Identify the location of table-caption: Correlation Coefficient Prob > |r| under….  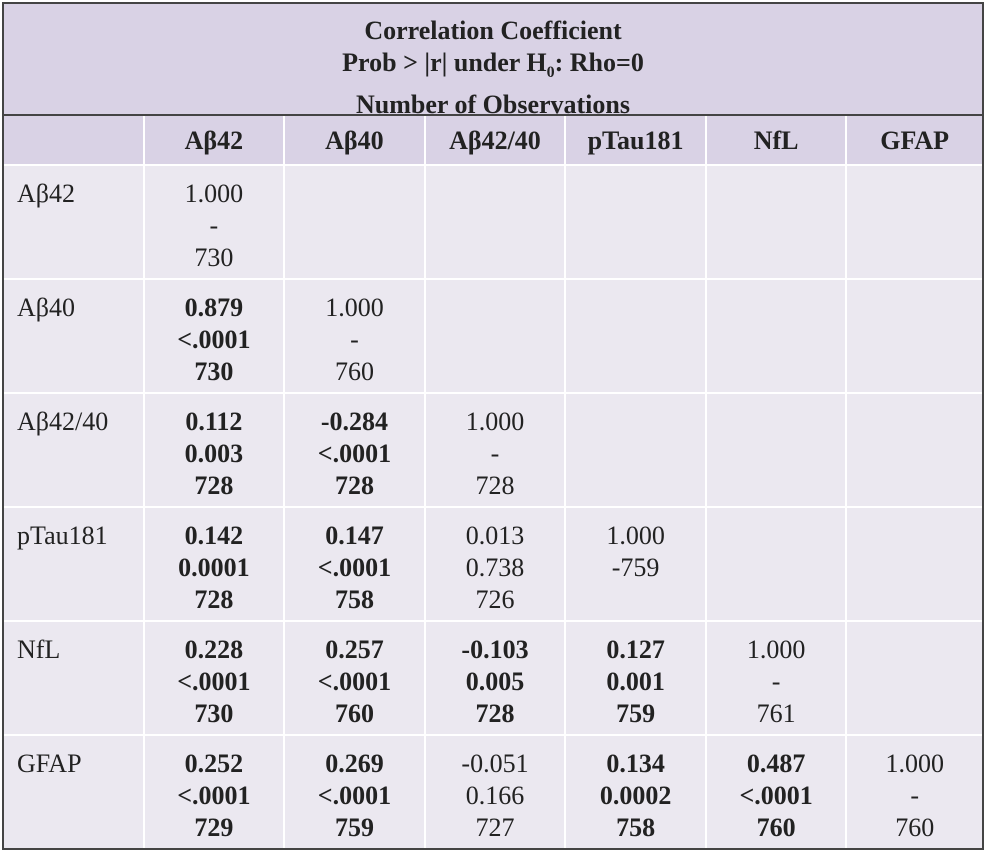
(493, 61).